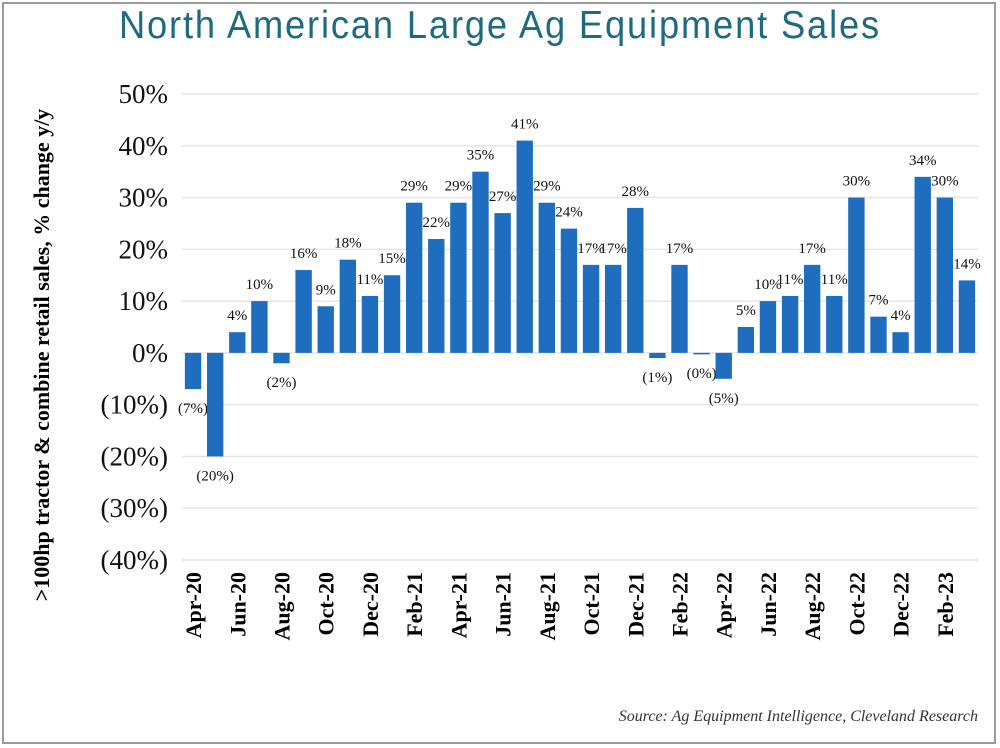 This screenshot has height=748, width=1000. Describe the element at coordinates (193, 605) in the screenshot. I see `x-tick-label: Apr-20` at that location.